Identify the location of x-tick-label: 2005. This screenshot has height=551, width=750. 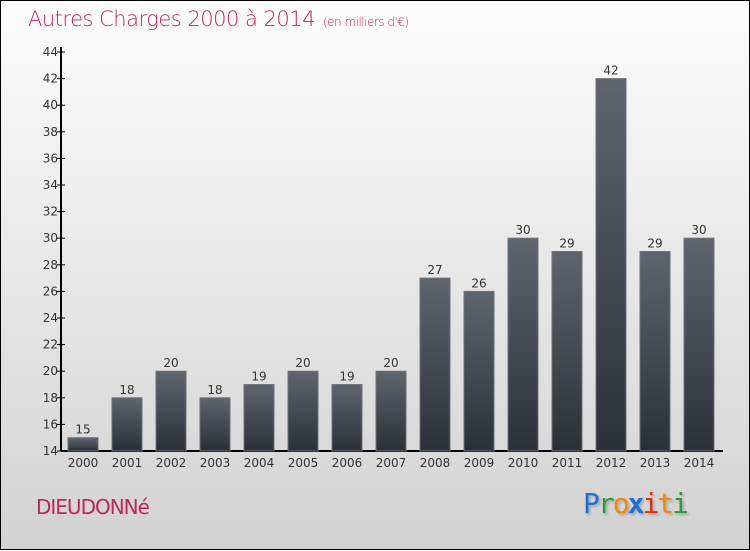
(303, 463).